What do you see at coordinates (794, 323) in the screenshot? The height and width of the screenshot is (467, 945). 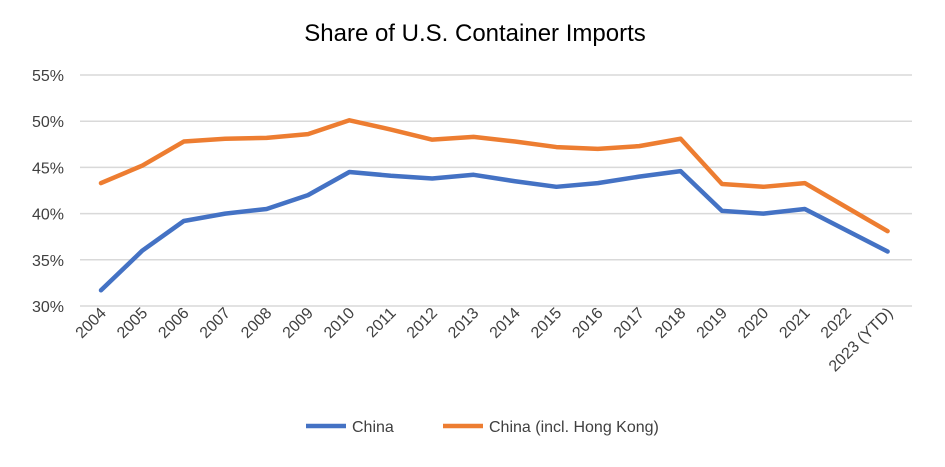 I see `x-tick-label: 2021` at bounding box center [794, 323].